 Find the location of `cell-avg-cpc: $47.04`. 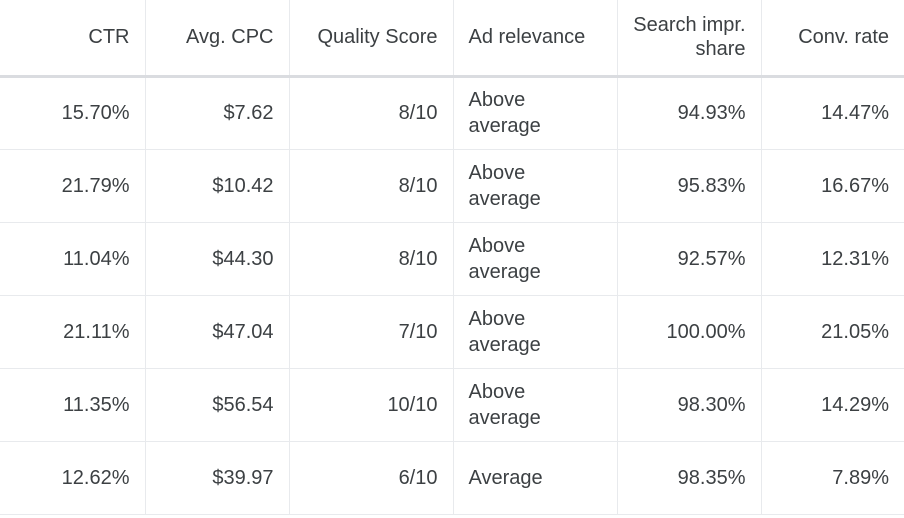

cell-avg-cpc: $47.04 is located at coordinates (217, 332).